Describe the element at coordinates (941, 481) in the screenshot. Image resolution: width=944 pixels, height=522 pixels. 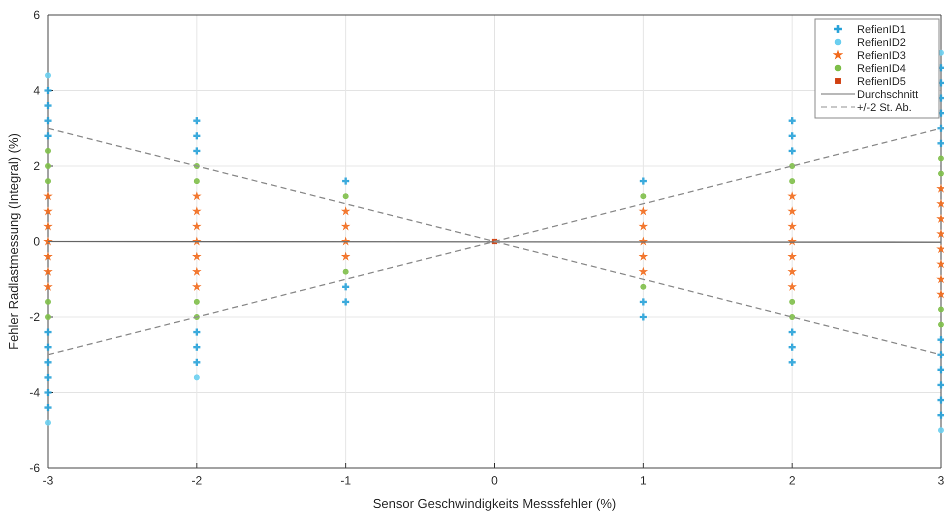
I see `x-tick-label: 3` at that location.